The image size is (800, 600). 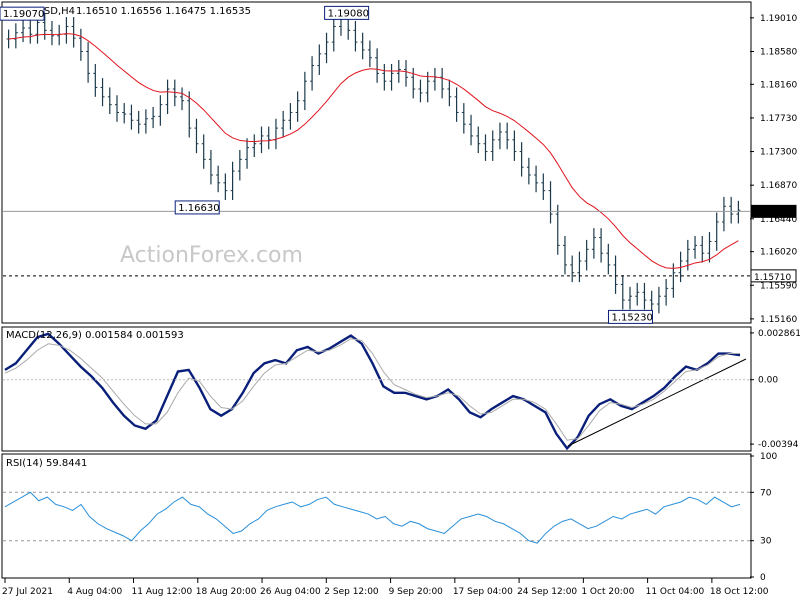 I want to click on macd-label: MACD(12,26,9) 0.001584 0.001593, so click(x=95, y=335).